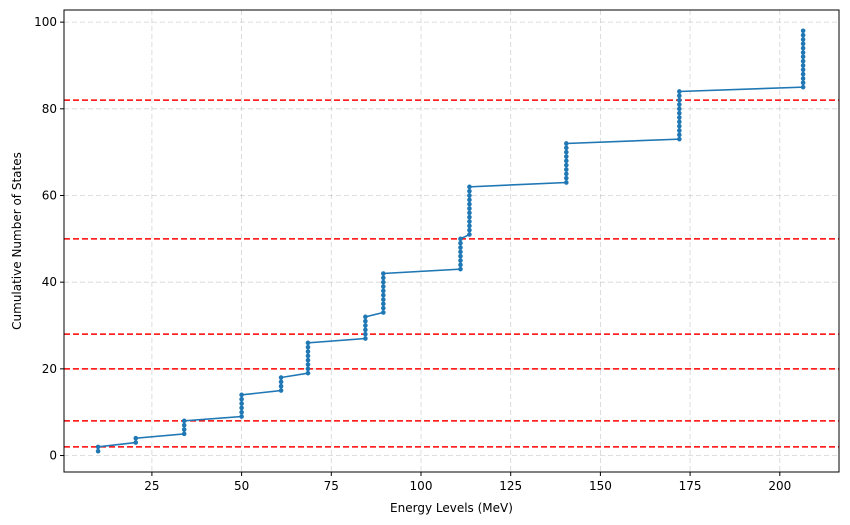  I want to click on y-axis-label: Cumulative Number of States, so click(17, 241).